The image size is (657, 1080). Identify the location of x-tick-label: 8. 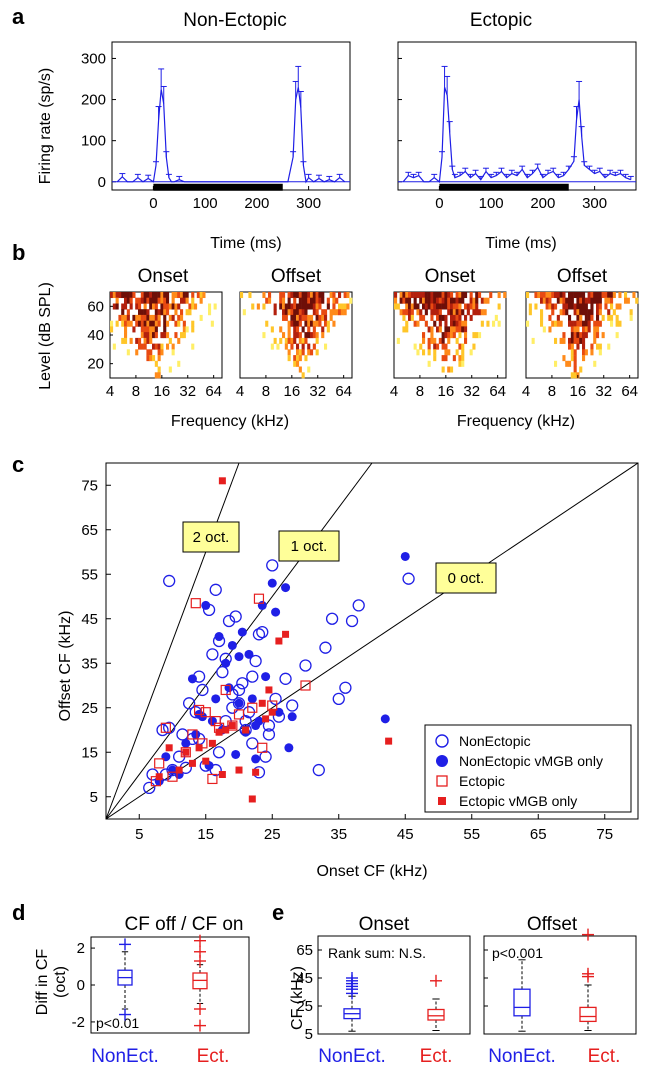
(136, 391).